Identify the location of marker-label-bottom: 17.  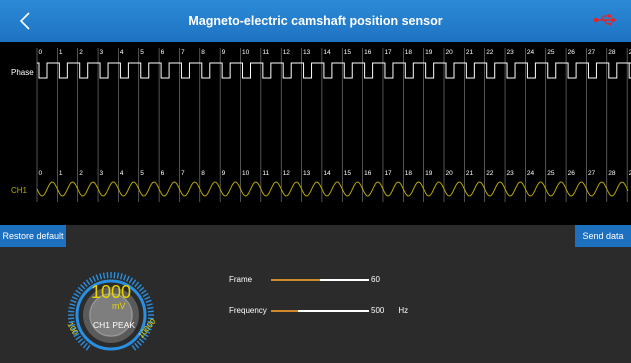
(388, 173).